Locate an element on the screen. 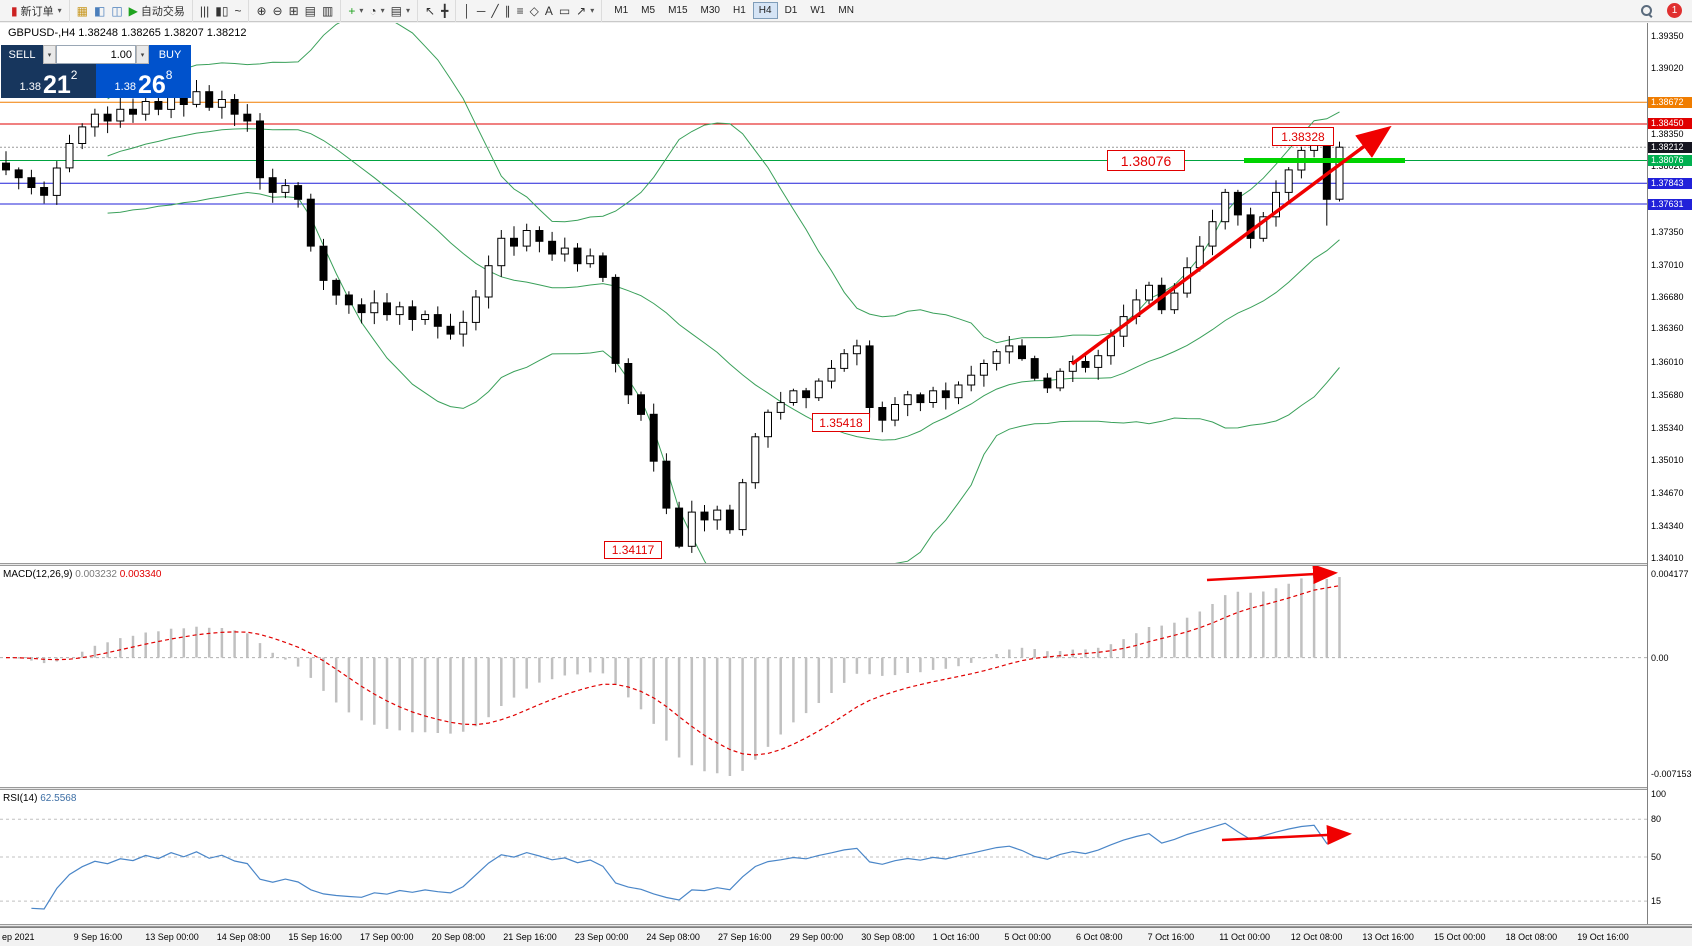 This screenshot has width=1692, height=946. chart-candles-button: ▮▯ is located at coordinates (221, 11).